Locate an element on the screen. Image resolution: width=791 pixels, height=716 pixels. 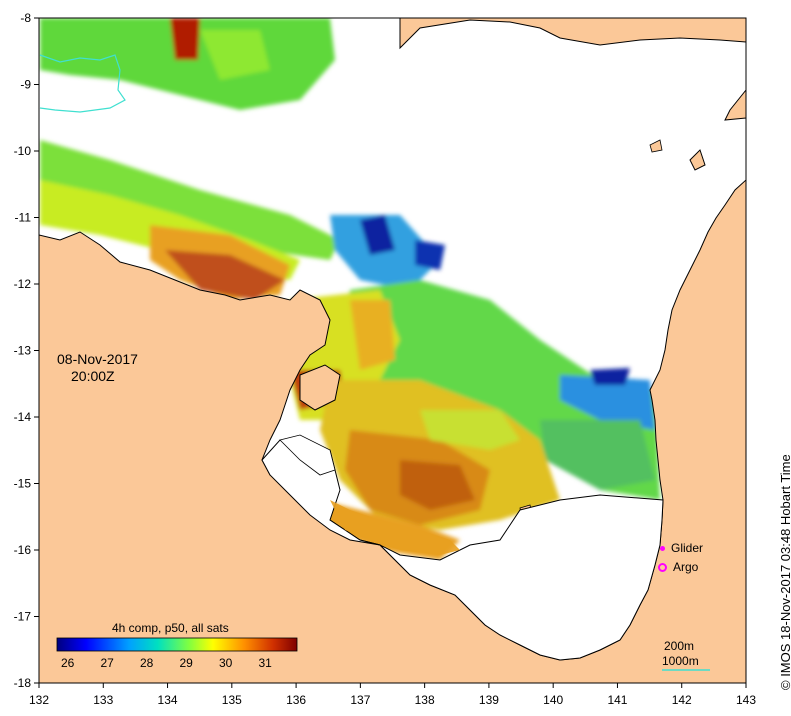
y-axis: -8 -9 -10 -11 -12 -13 -14 -15 -16 -17 -18 is located at coordinates (26, 350).